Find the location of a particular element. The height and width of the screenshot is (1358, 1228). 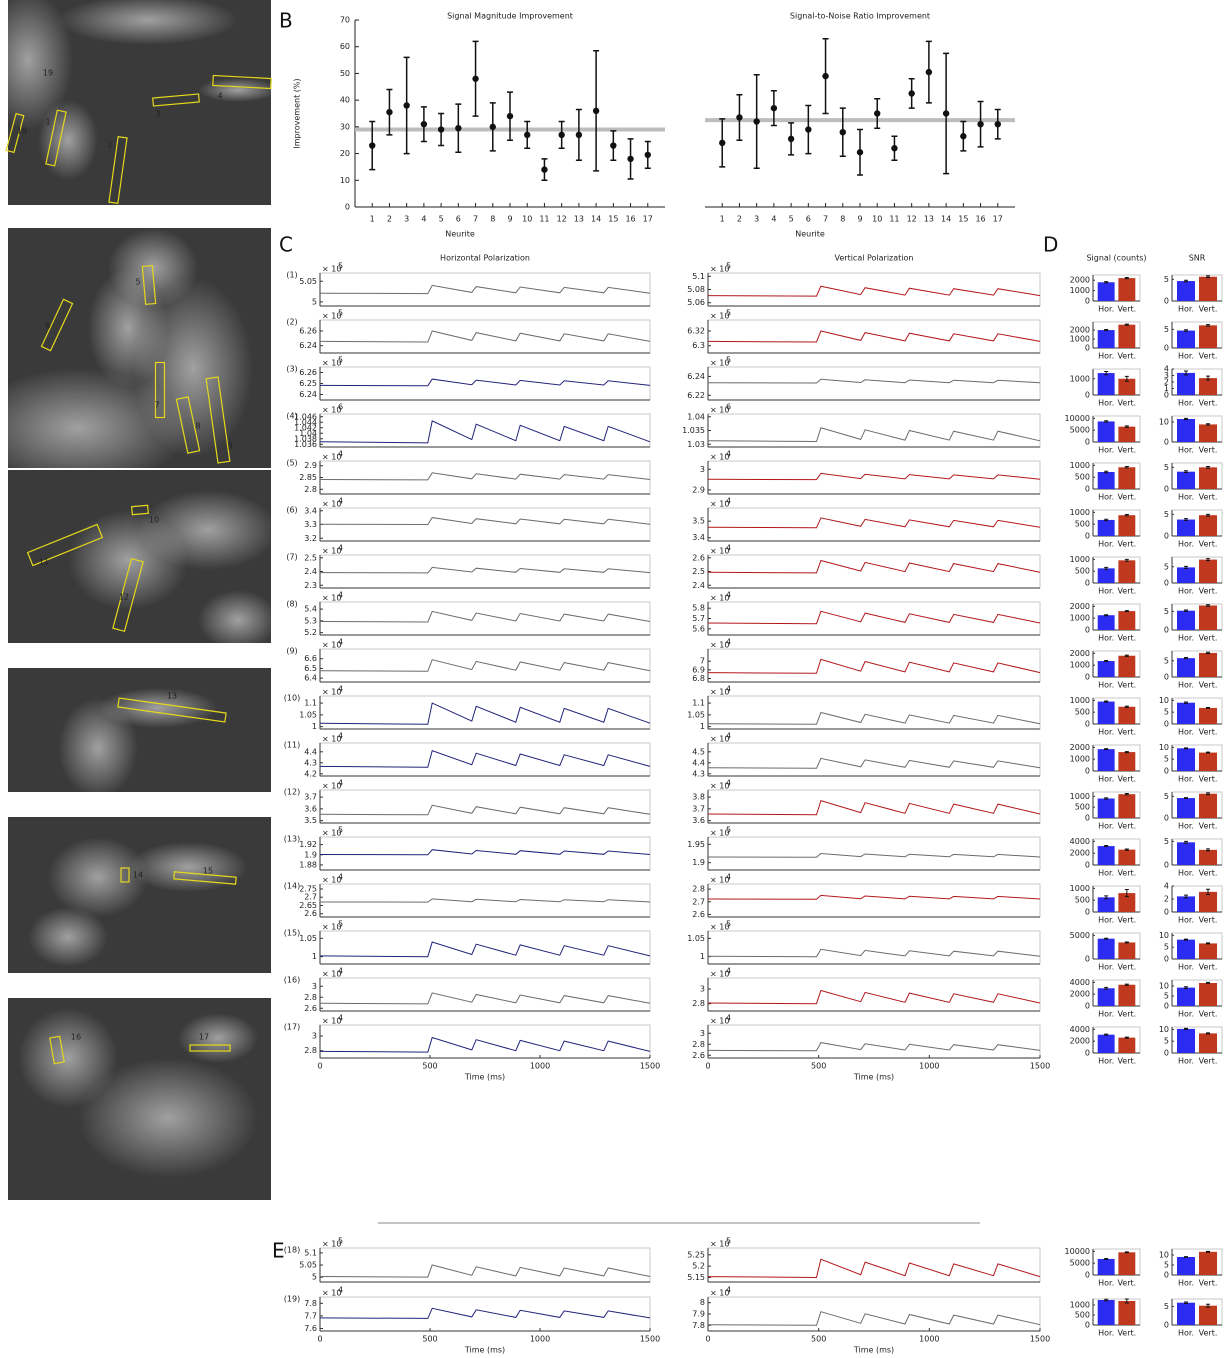

y-tick-label: 5.06 is located at coordinates (696, 302).